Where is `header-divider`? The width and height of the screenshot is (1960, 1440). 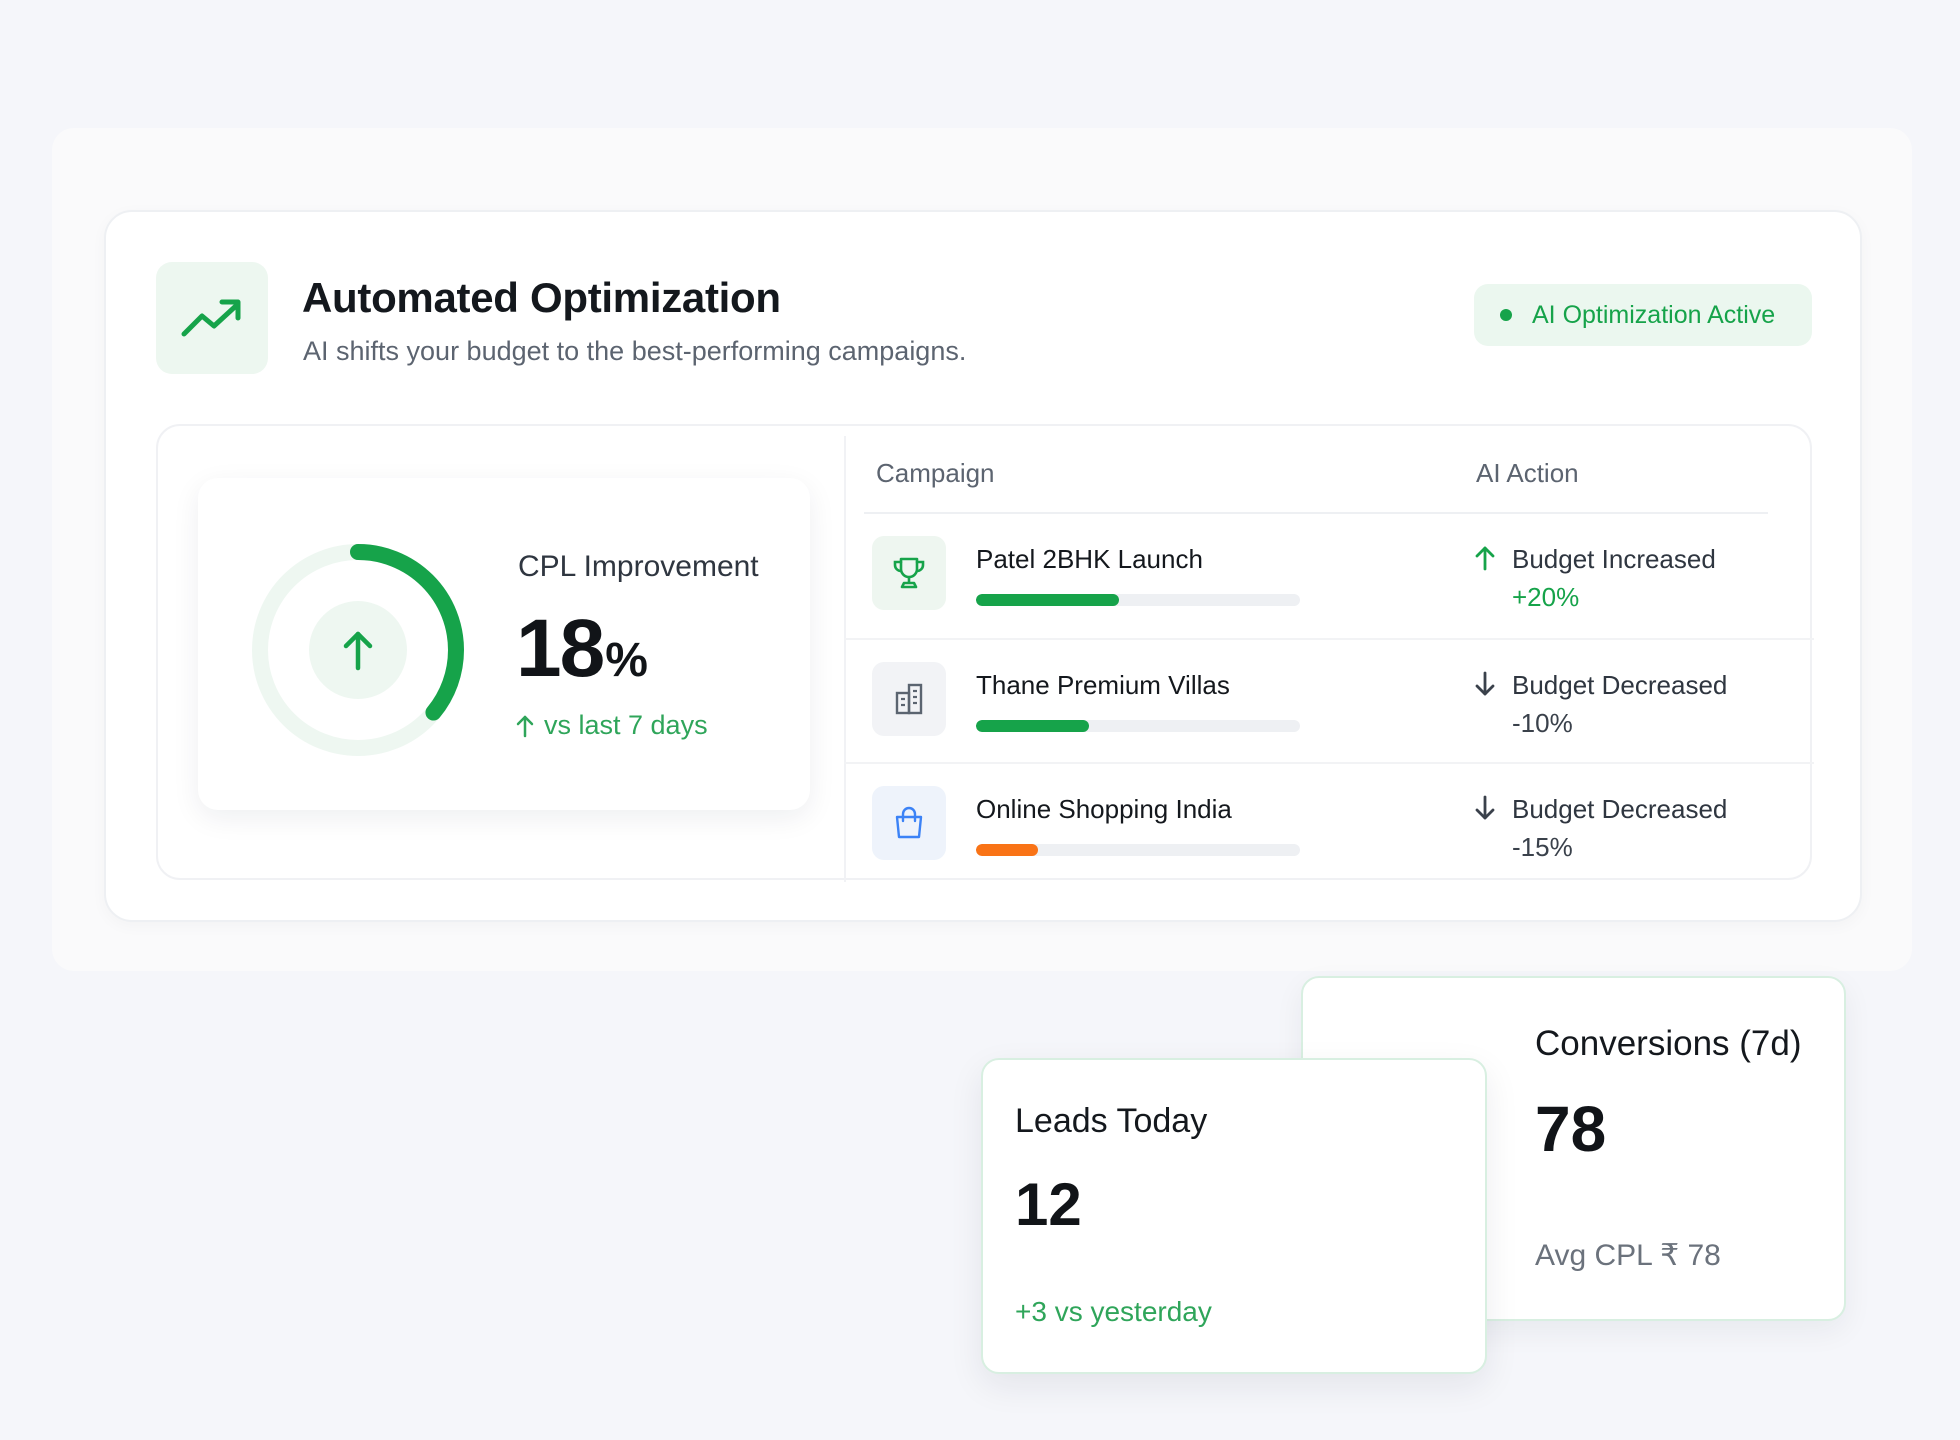 header-divider is located at coordinates (1316, 513).